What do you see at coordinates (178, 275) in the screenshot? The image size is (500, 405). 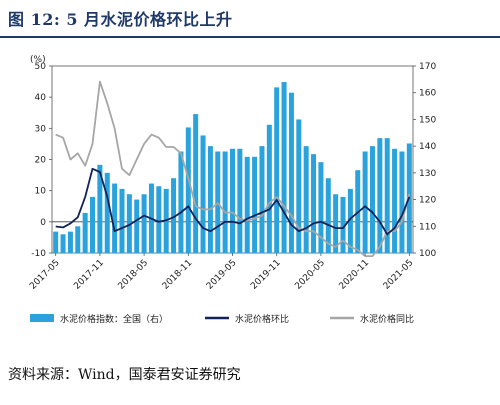 I see `x-tick-label: 2018-11` at bounding box center [178, 275].